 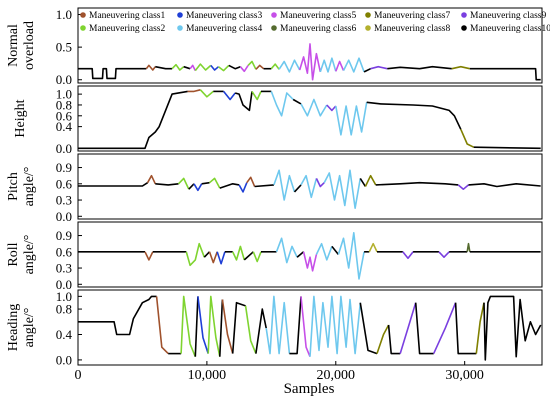 What do you see at coordinates (313, 16) in the screenshot?
I see `legend-item-class5: Maneuvering class5` at bounding box center [313, 16].